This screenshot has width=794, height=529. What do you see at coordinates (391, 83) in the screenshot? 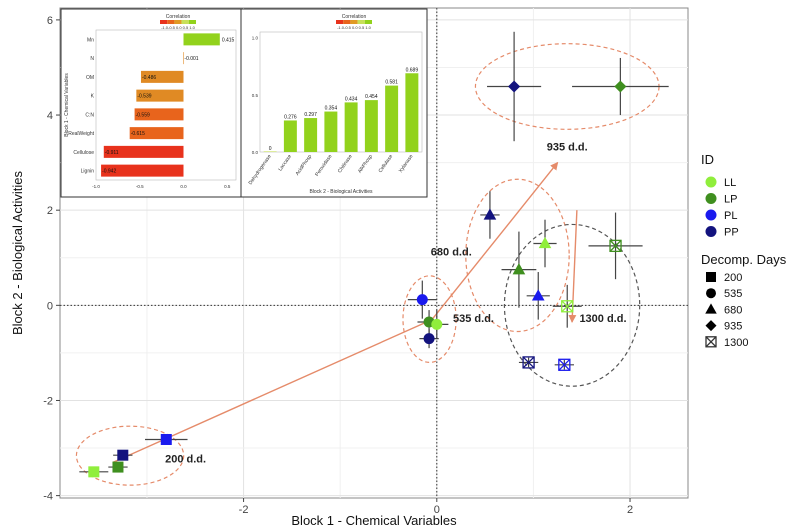
I see `inset-biological-value: 0.581` at bounding box center [391, 83].